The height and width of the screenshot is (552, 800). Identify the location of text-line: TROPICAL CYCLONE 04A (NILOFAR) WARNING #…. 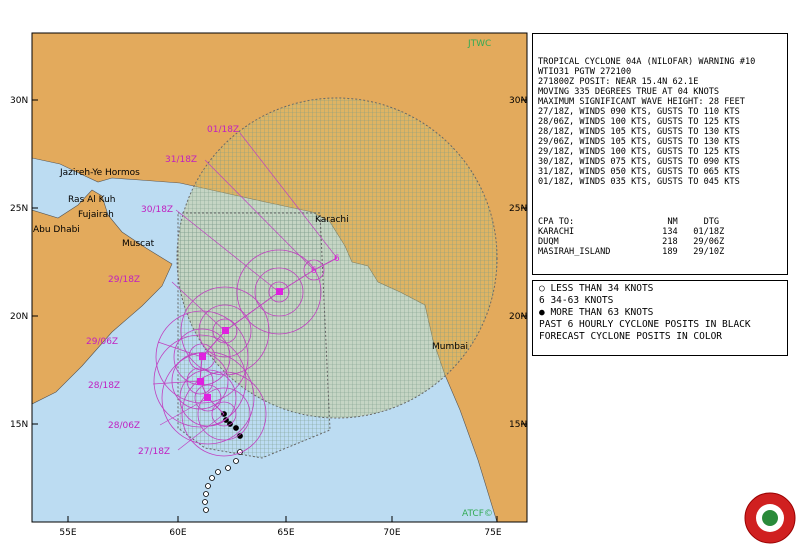
(647, 62).